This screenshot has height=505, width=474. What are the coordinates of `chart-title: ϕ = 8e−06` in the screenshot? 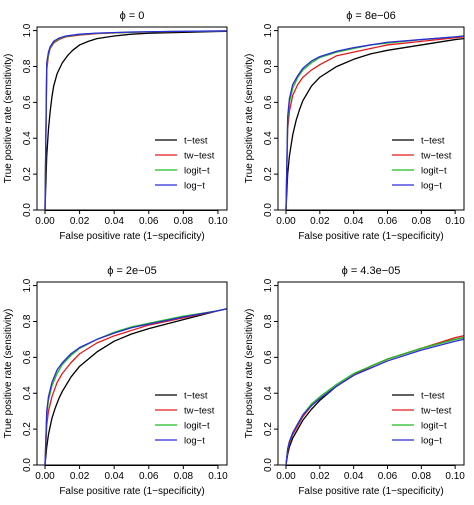 It's located at (371, 16).